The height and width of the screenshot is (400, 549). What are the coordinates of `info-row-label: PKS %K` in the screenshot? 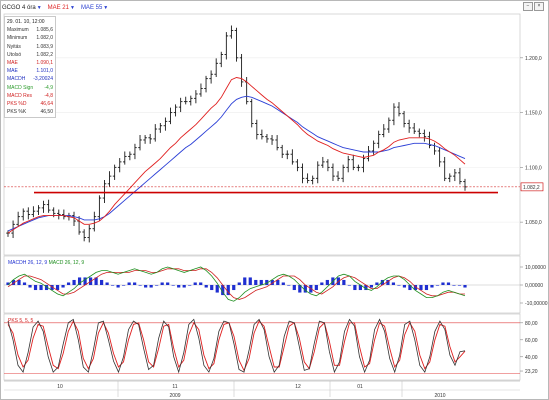 It's located at (17, 112).